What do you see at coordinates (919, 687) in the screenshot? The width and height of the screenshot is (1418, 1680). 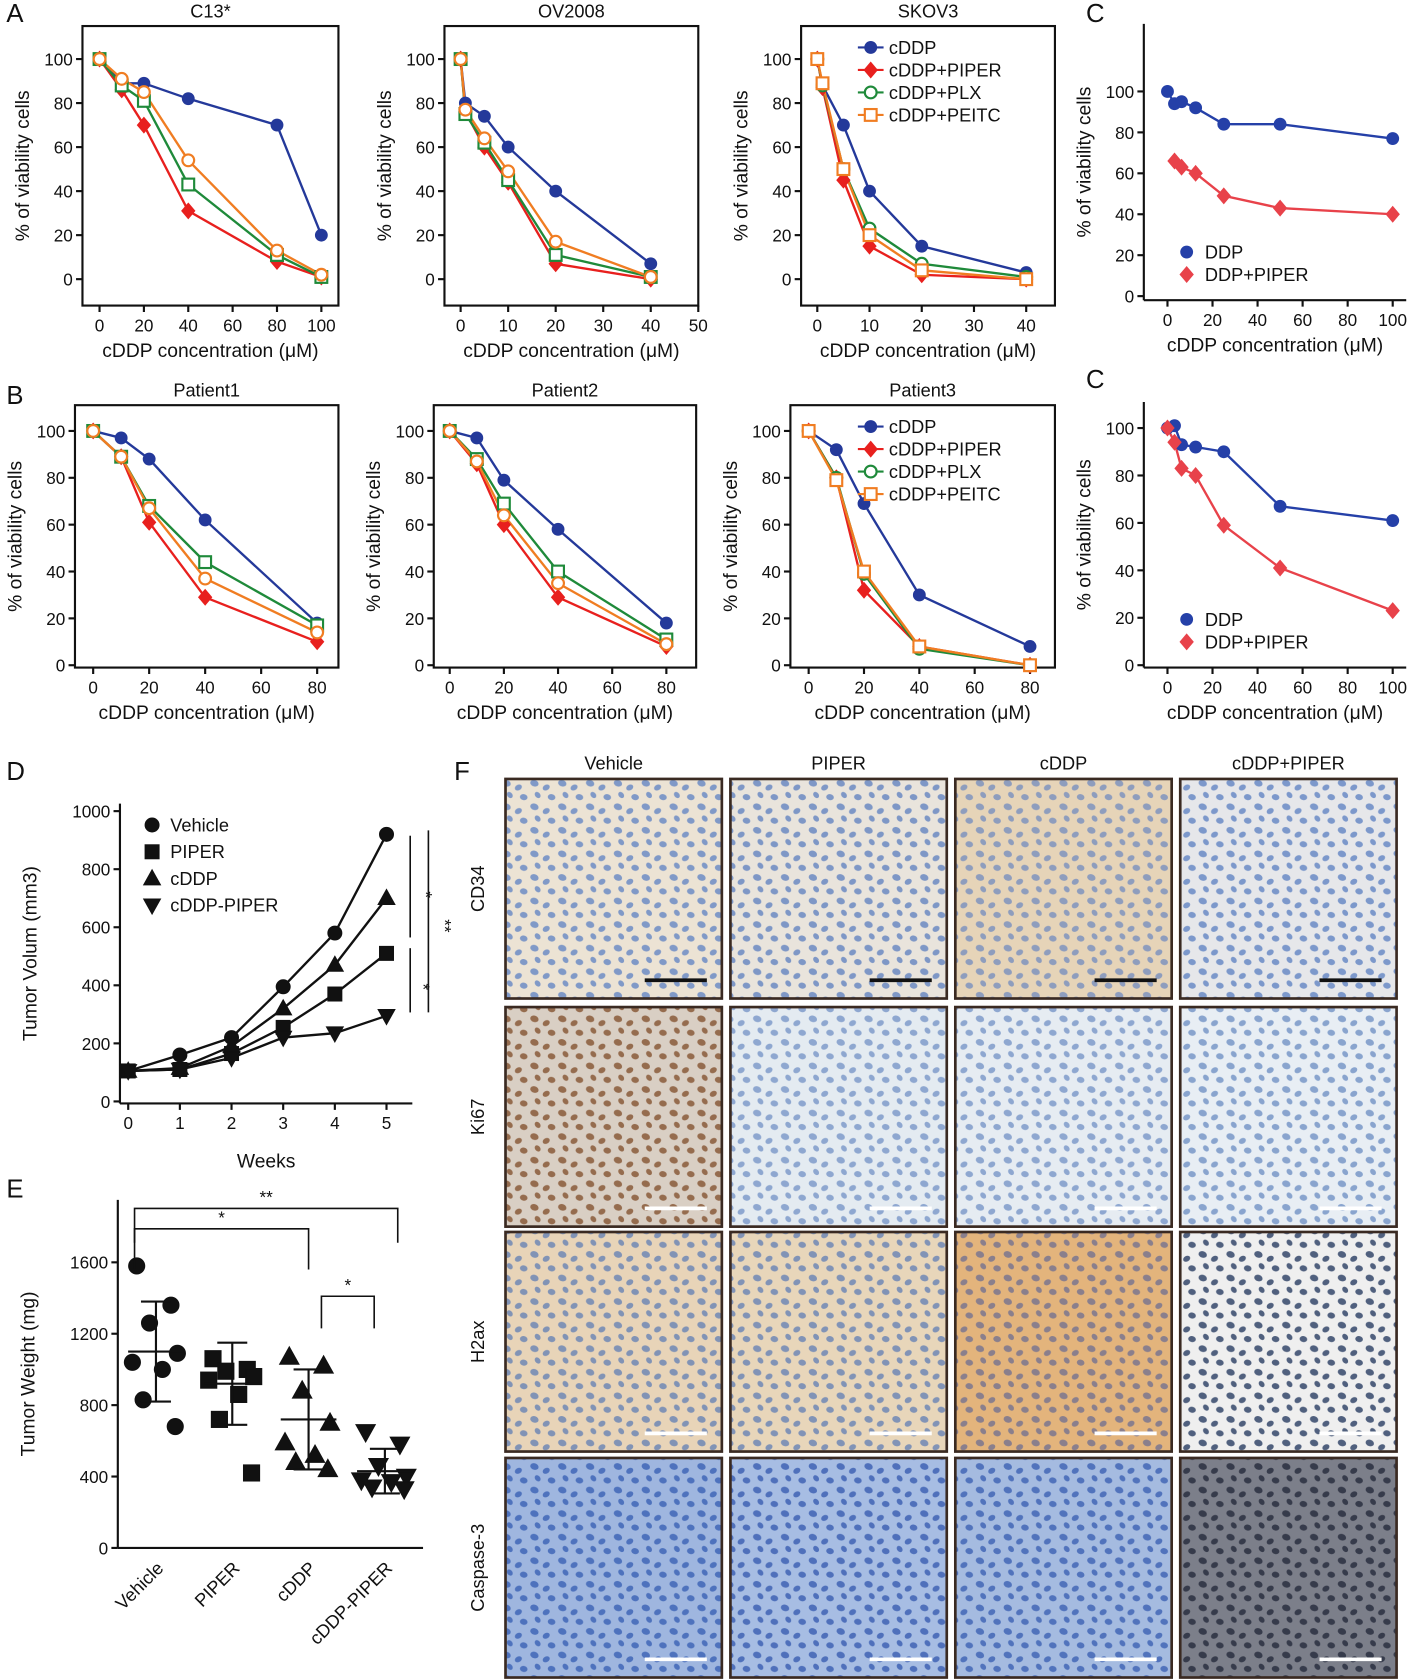 I see `x-tick-label: 40` at bounding box center [919, 687].